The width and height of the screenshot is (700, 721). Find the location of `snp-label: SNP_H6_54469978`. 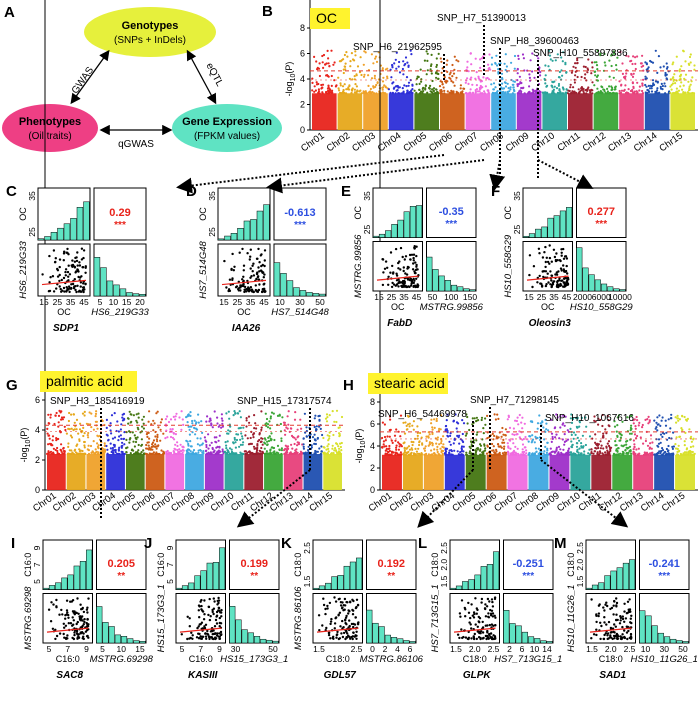

snp-label: SNP_H6_54469978 is located at coordinates (422, 414).